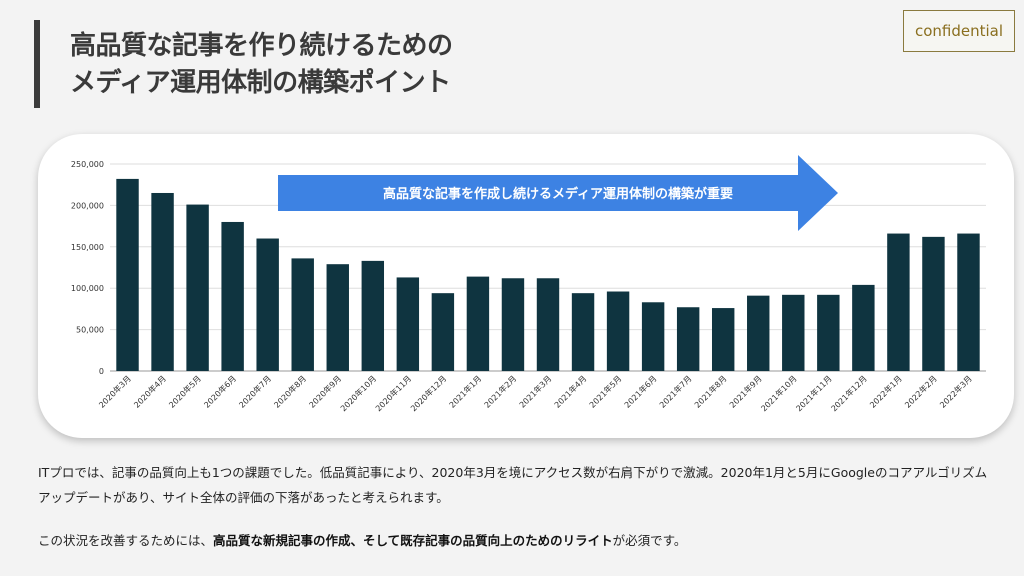 Image resolution: width=1024 pixels, height=576 pixels. Describe the element at coordinates (290, 391) in the screenshot. I see `x-tick-label: 2020年8月` at that location.